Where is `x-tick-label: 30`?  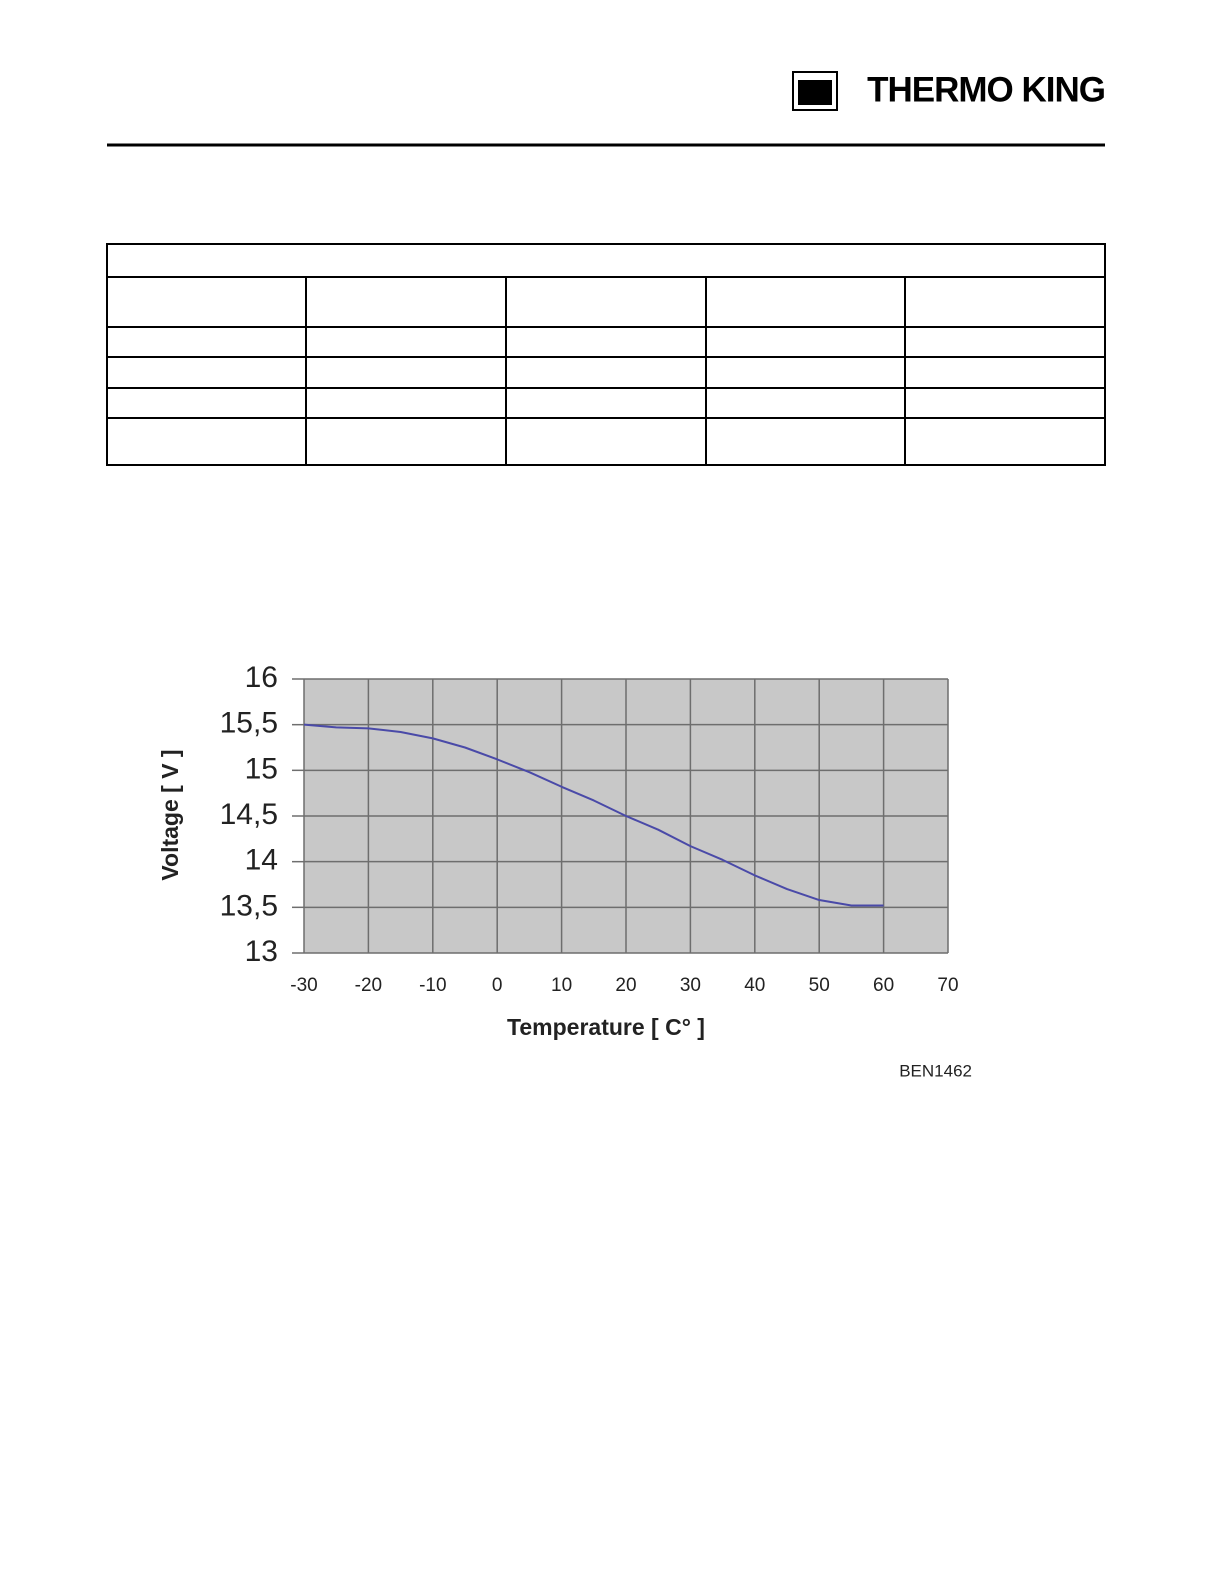 x-tick-label: 30 is located at coordinates (690, 985).